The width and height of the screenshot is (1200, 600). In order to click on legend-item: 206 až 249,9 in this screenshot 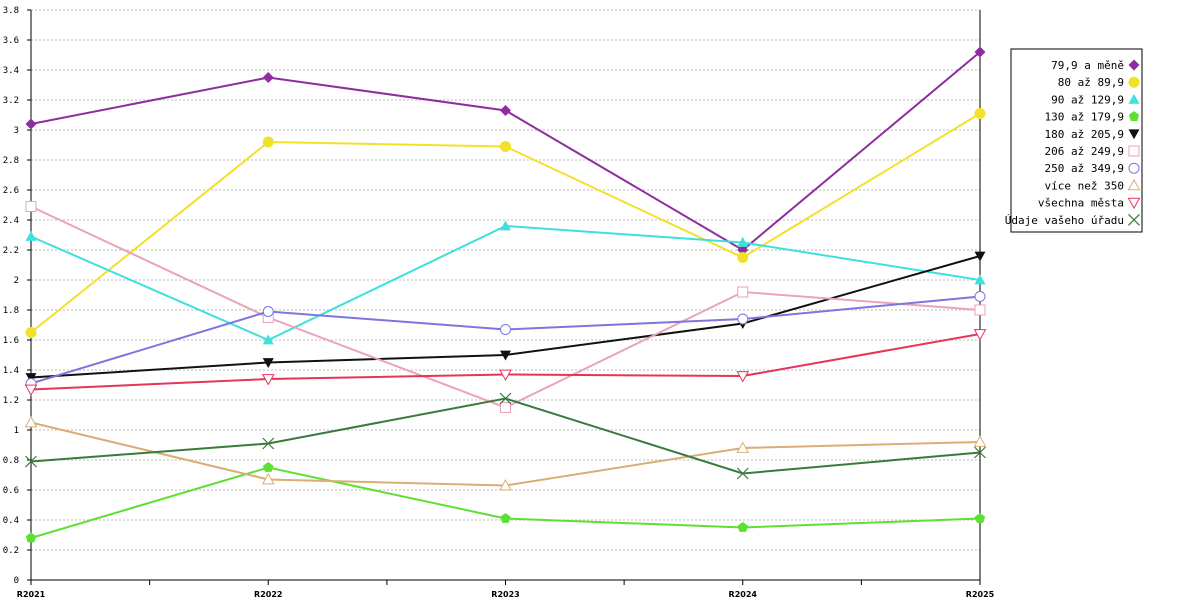, I will do `click(1092, 151)`.